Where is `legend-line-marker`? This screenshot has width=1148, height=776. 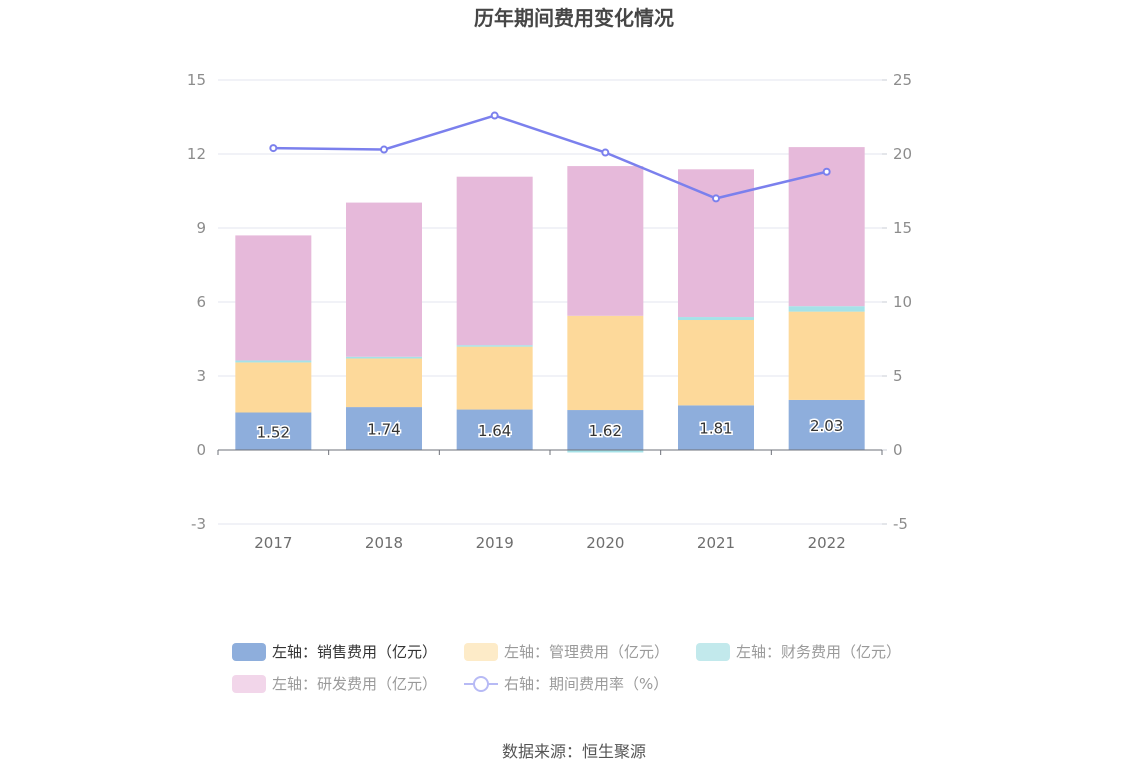 legend-line-marker is located at coordinates (481, 684).